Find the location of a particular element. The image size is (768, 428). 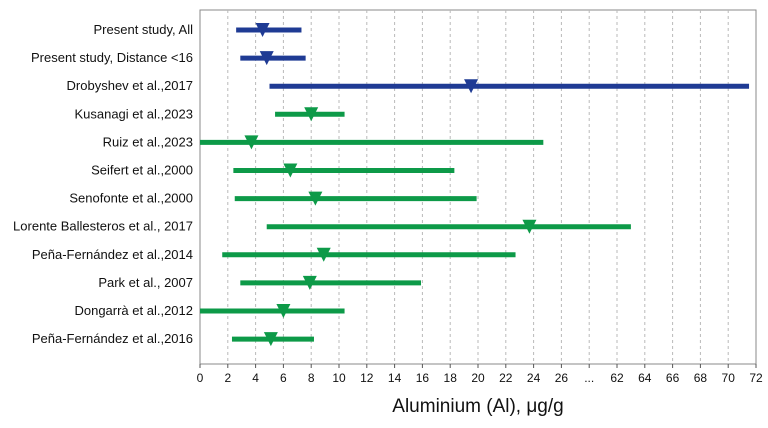

x-tick-label: 18 is located at coordinates (451, 378).